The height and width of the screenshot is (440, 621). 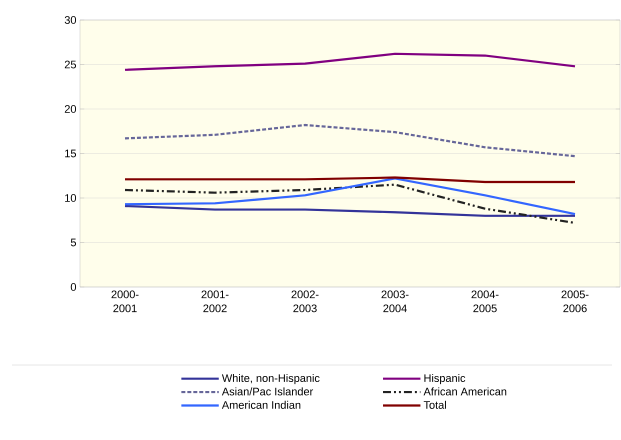 What do you see at coordinates (575, 301) in the screenshot?
I see `x-tick-label: 2005-2006` at bounding box center [575, 301].